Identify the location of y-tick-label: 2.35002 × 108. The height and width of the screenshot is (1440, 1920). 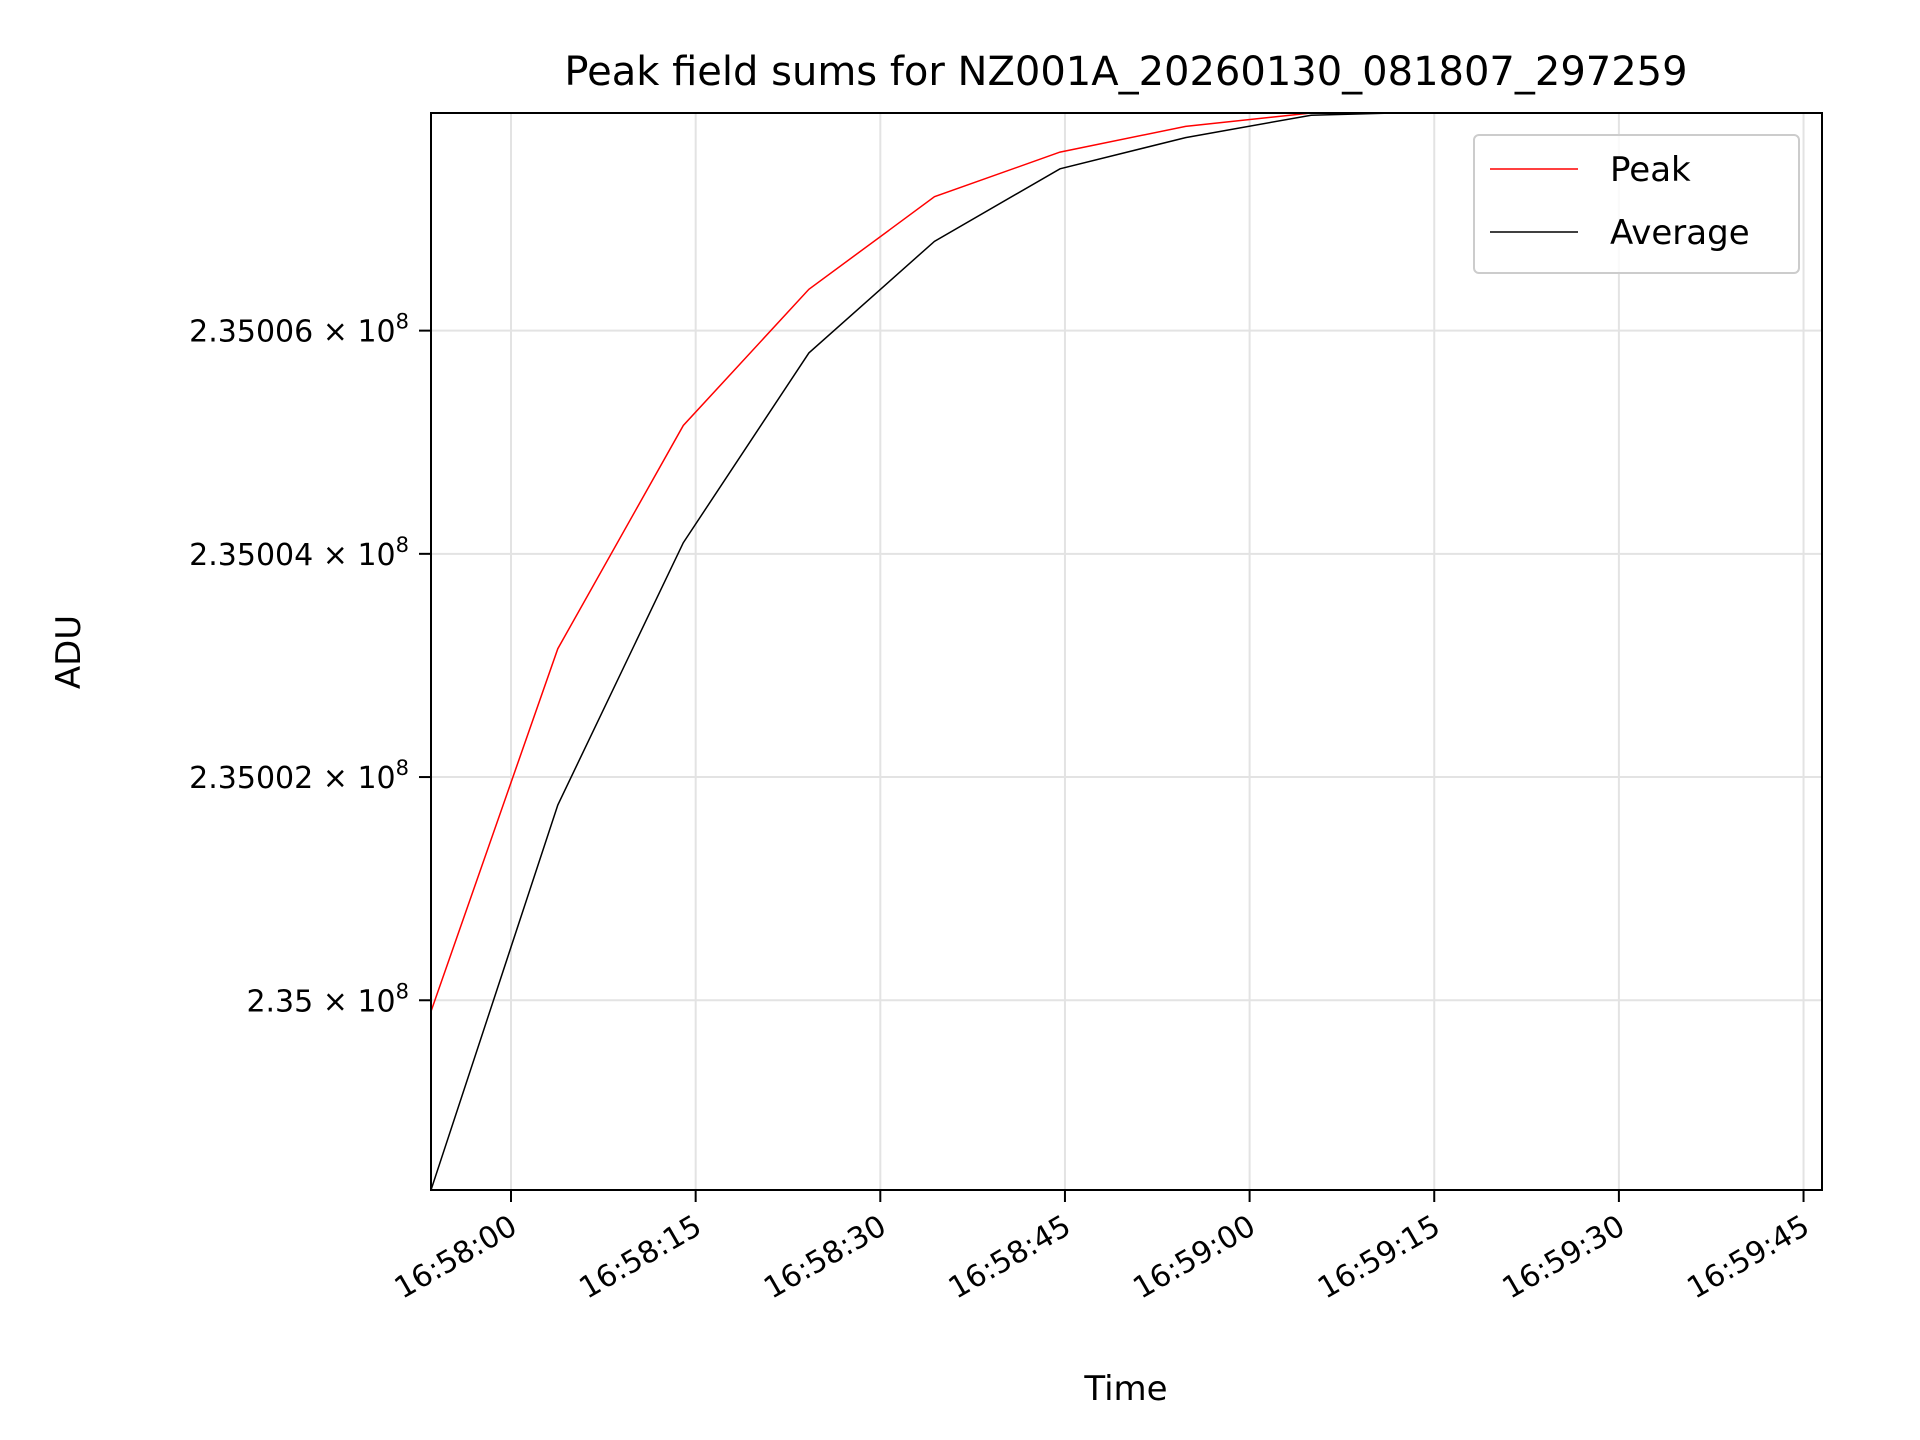
(299, 776).